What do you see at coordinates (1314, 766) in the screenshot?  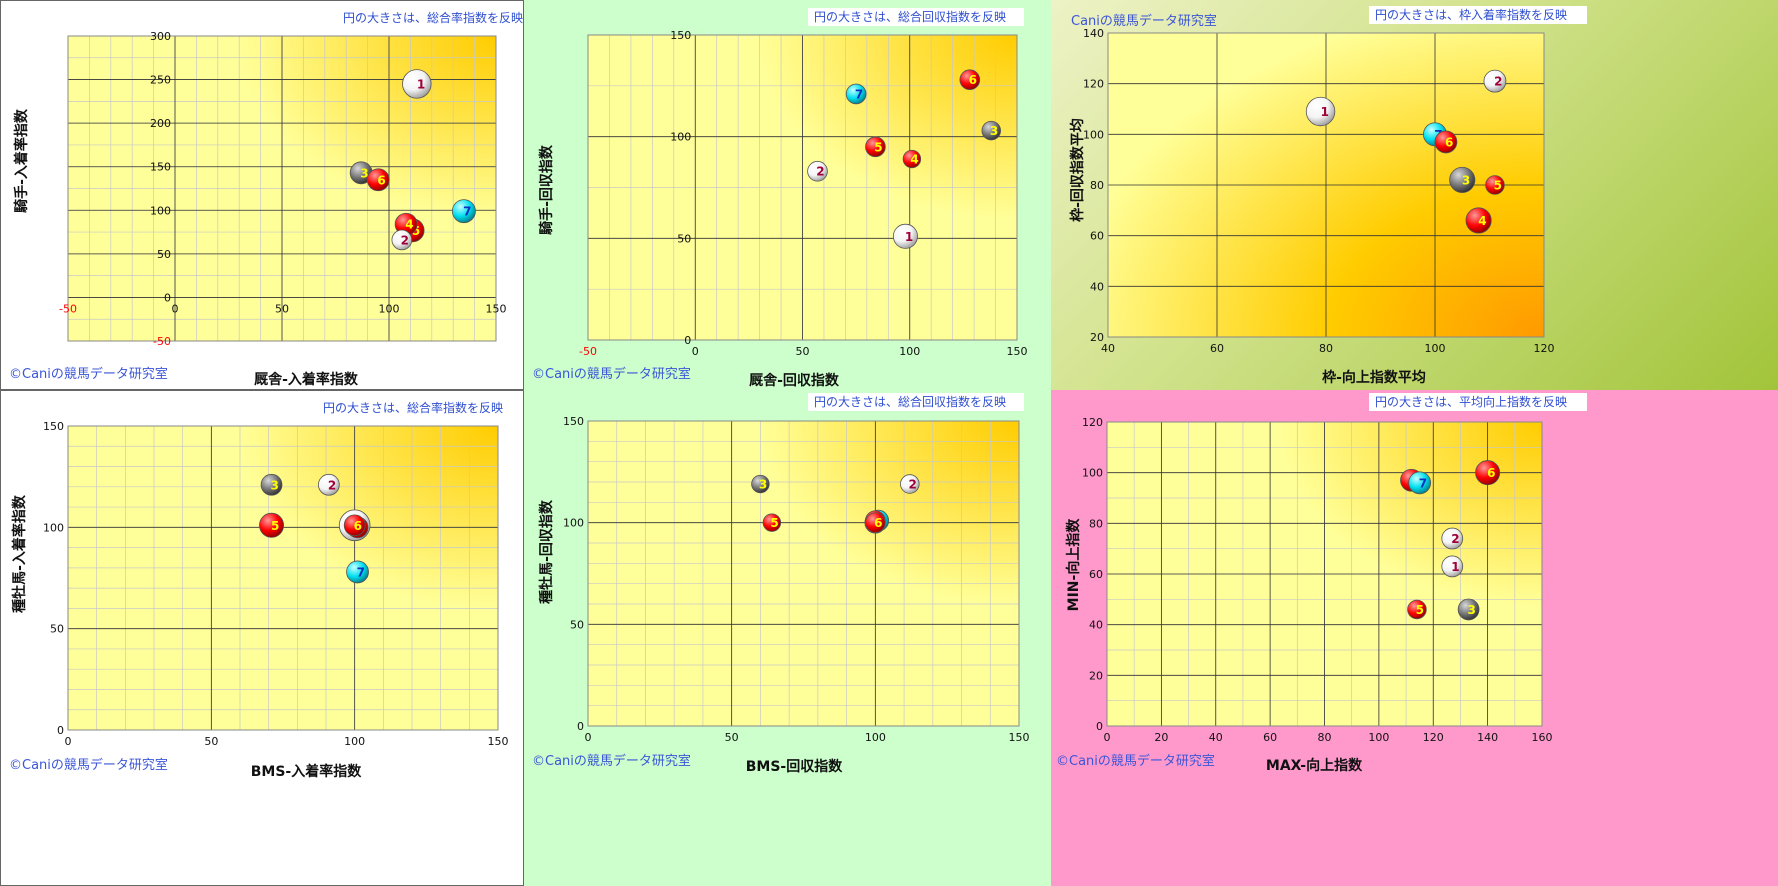 I see `x-axis-label: MAX-向上指数` at bounding box center [1314, 766].